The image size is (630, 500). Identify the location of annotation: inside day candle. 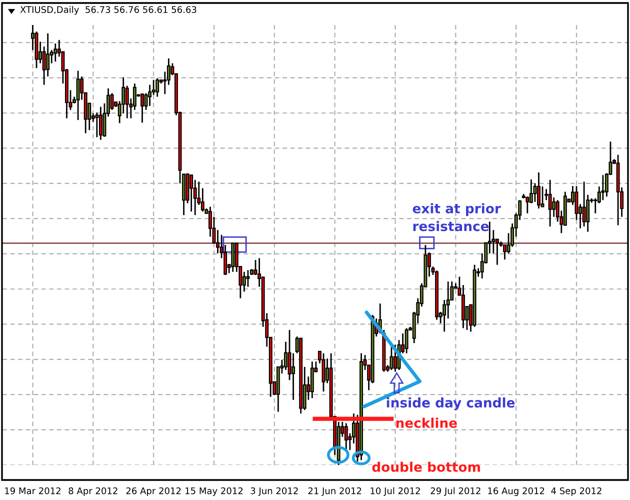
(450, 403).